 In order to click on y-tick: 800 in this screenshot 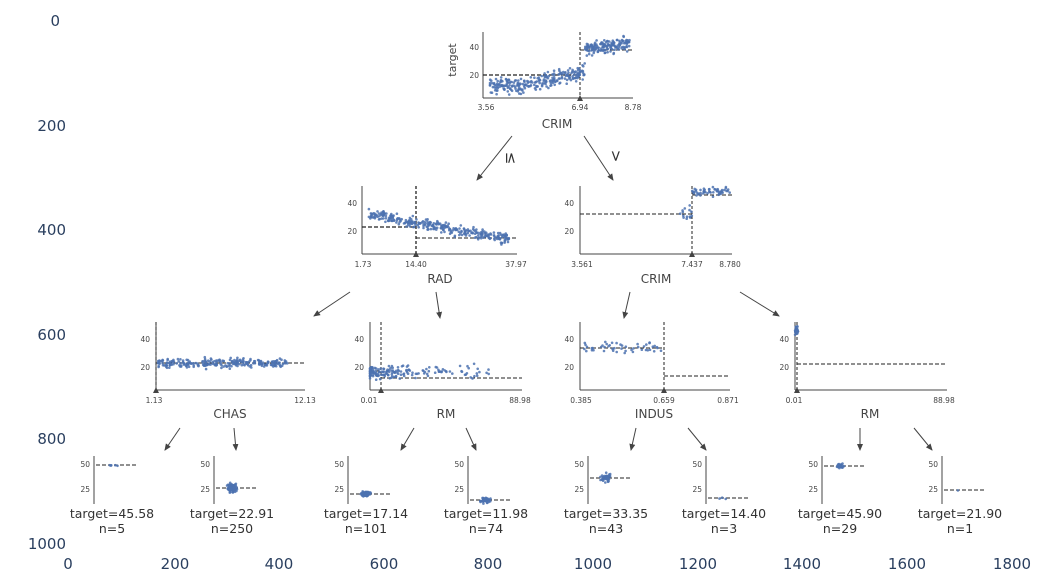, I will do `click(51, 439)`.